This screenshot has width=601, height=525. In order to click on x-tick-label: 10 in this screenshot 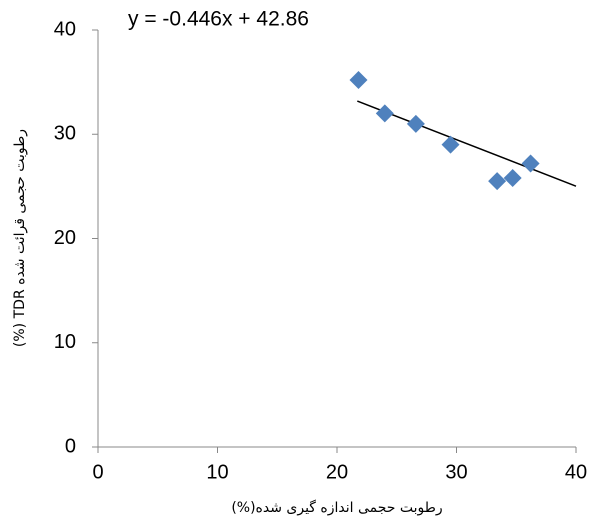, I will do `click(217, 472)`.